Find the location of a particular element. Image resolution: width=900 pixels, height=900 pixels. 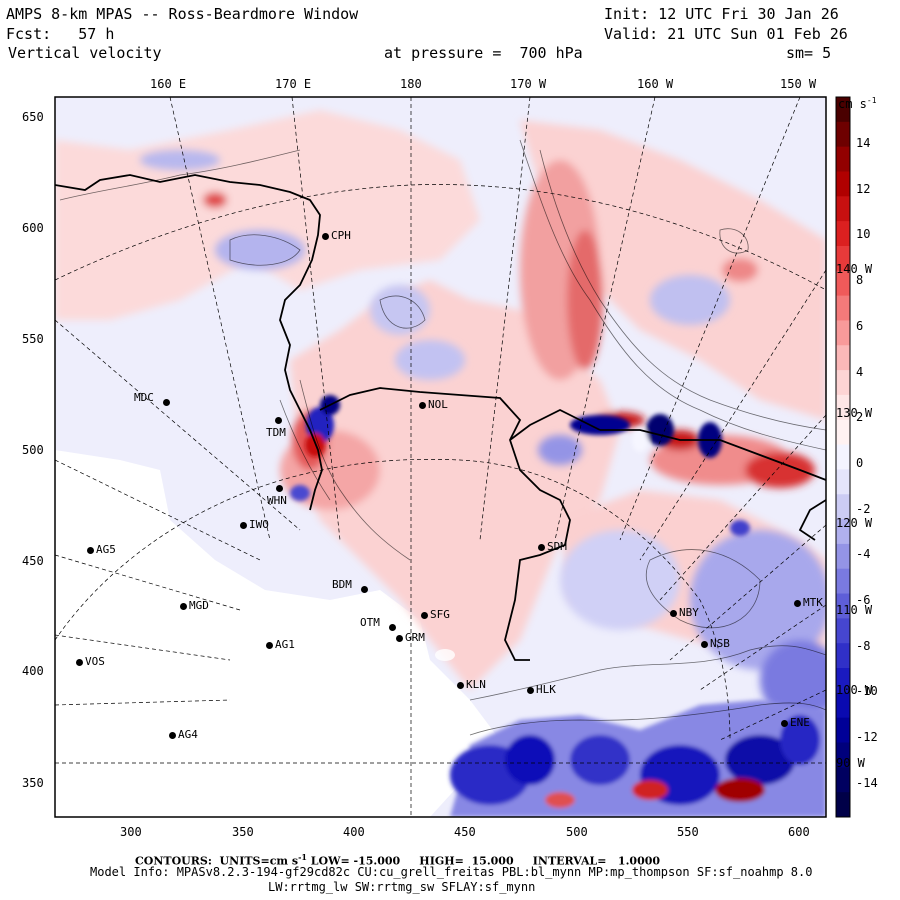

lon-label-150w: 150 W is located at coordinates (798, 84).